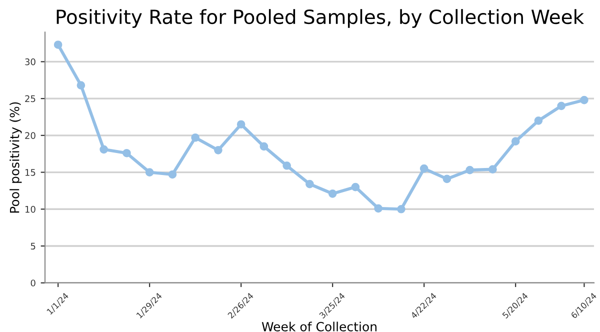 This screenshot has width=600, height=332. Describe the element at coordinates (30, 209) in the screenshot. I see `y-tick-label: 10` at that location.